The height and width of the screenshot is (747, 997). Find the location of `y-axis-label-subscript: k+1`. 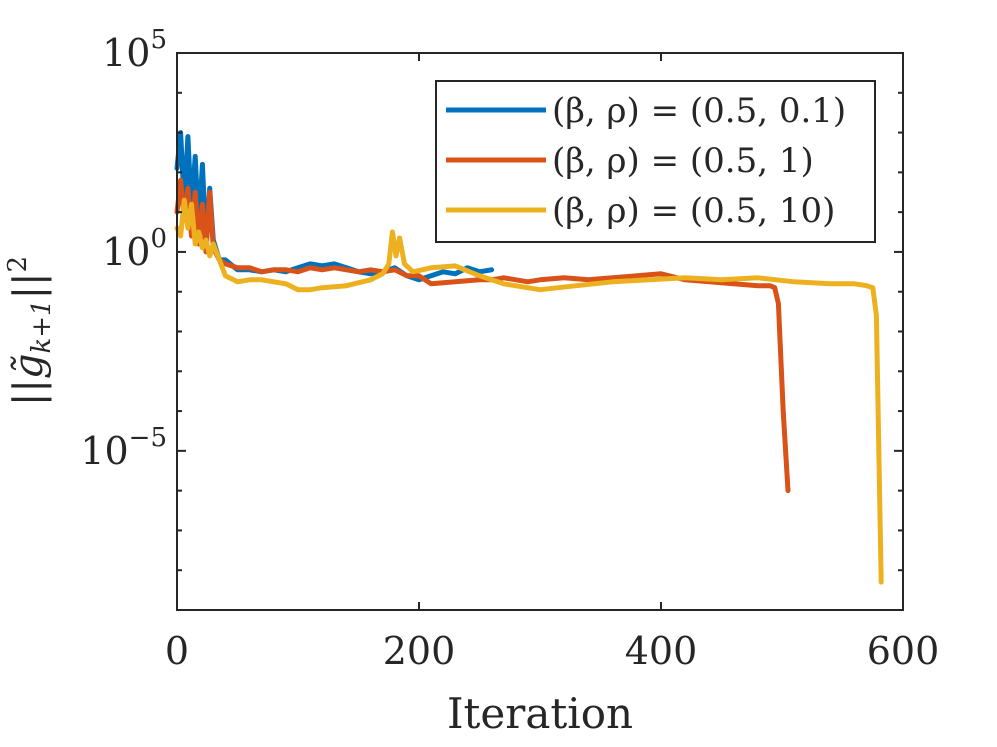

y-axis-label-subscript: k+1 is located at coordinates (42, 326).